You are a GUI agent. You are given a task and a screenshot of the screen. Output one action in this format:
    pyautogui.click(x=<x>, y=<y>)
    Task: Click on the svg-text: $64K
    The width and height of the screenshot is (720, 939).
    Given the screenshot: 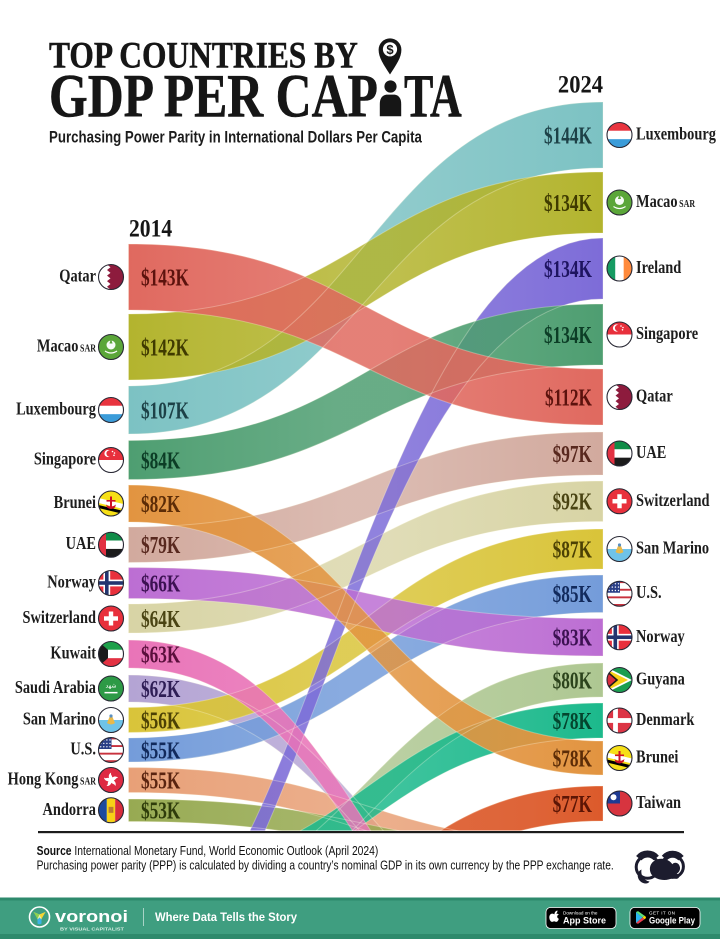 What is the action you would take?
    pyautogui.click(x=161, y=619)
    